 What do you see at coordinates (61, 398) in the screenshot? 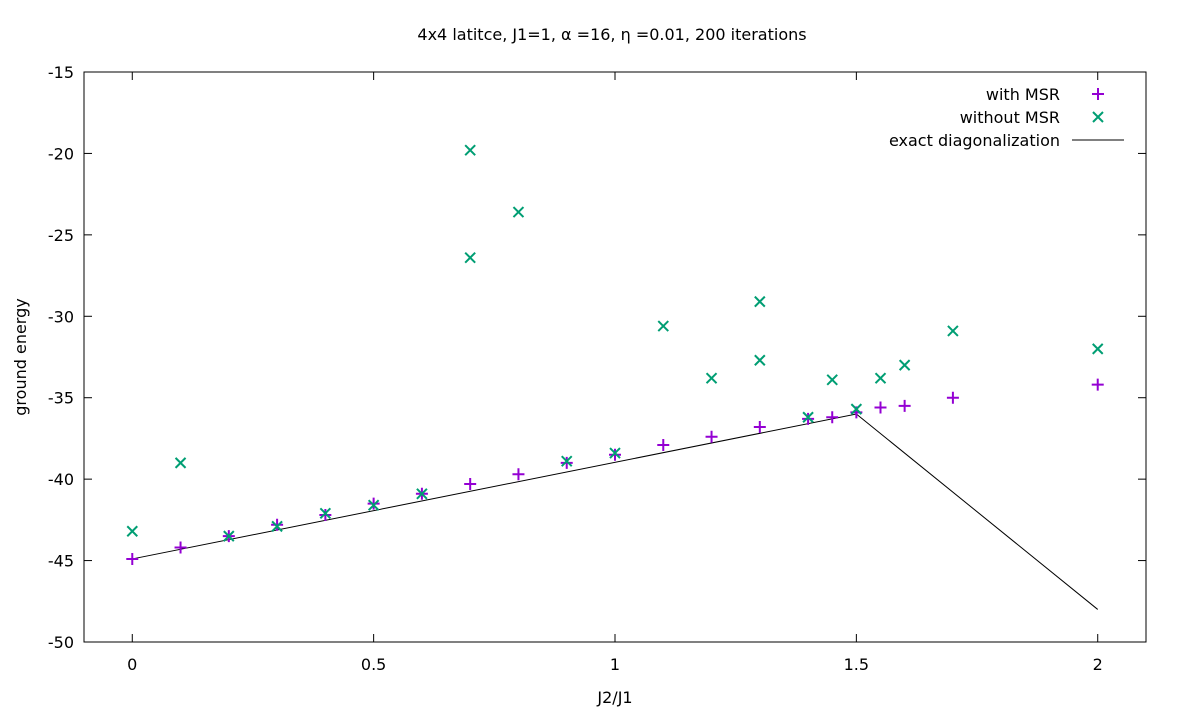
I see `y-tick-label: -35` at bounding box center [61, 398].